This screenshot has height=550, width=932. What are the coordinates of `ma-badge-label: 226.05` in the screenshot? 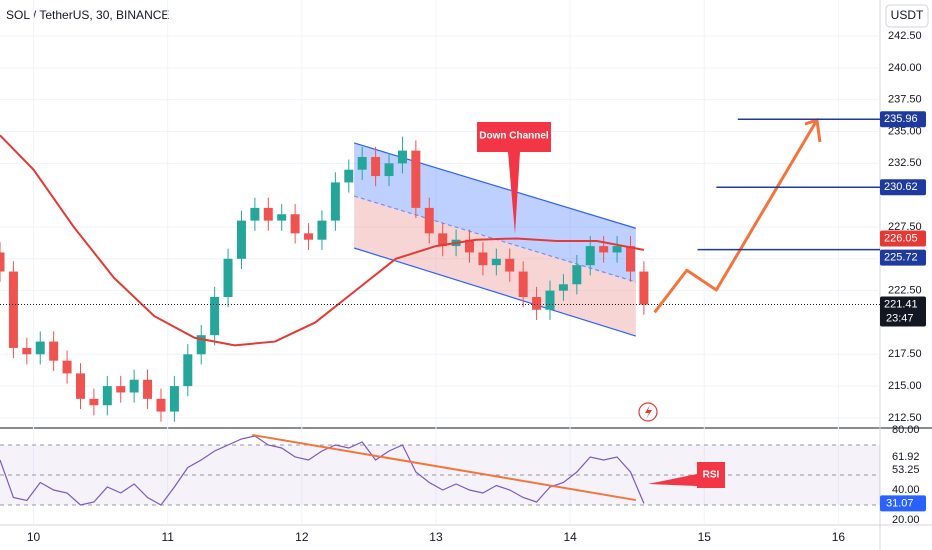 It's located at (901, 238).